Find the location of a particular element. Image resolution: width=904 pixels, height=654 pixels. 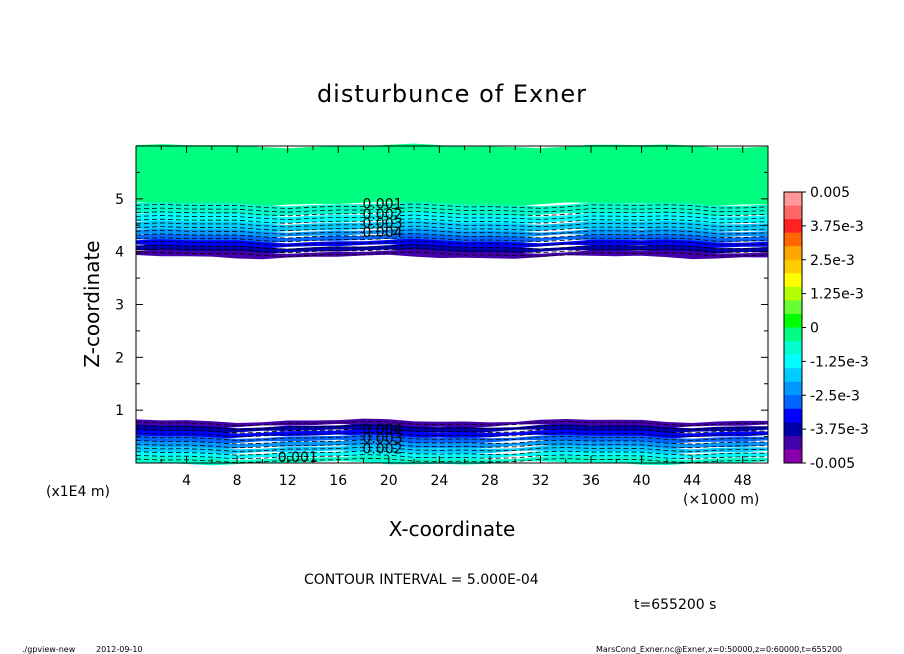

y-tick-labels: 1 2 3 4 5 is located at coordinates (119, 305).